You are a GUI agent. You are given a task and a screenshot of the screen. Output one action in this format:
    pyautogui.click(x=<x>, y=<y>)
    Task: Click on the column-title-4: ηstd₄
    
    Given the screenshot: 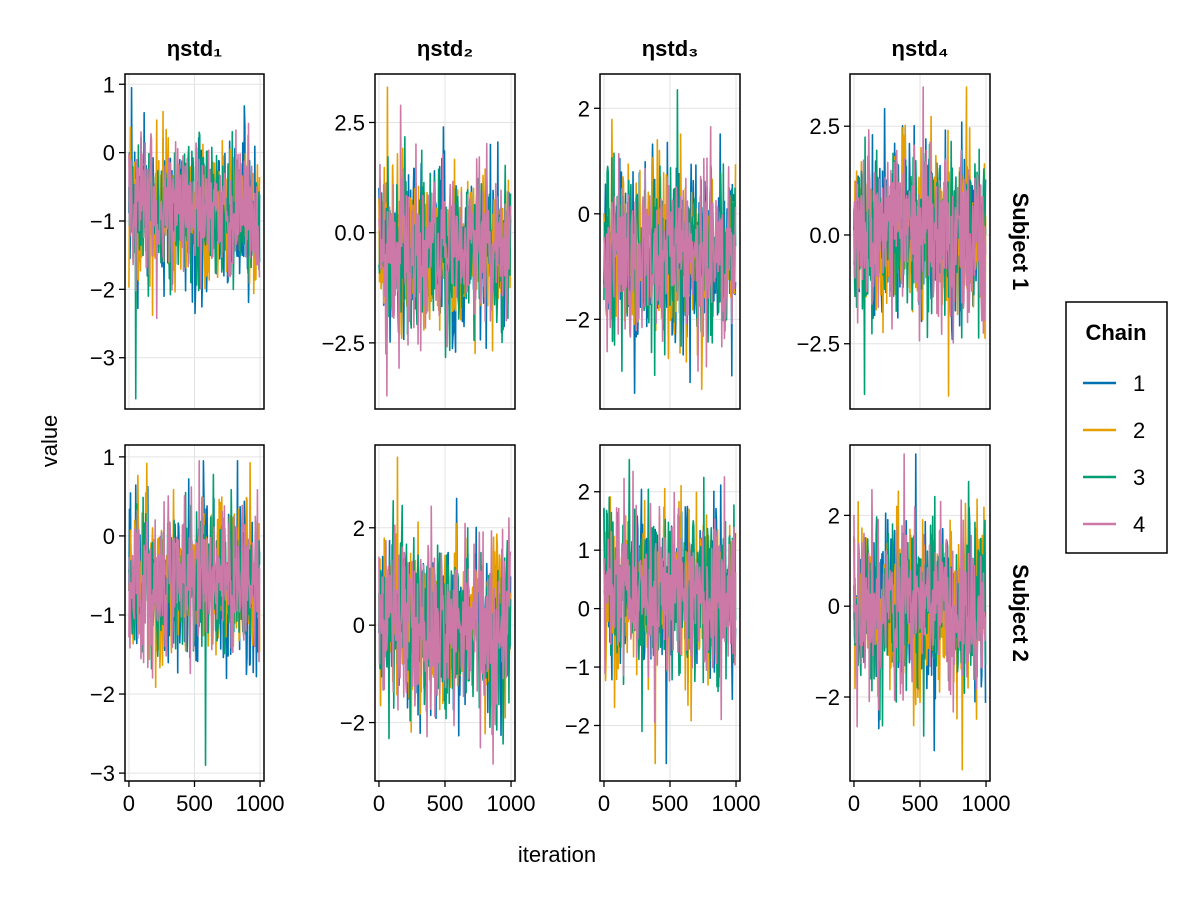 What is the action you would take?
    pyautogui.click(x=920, y=48)
    